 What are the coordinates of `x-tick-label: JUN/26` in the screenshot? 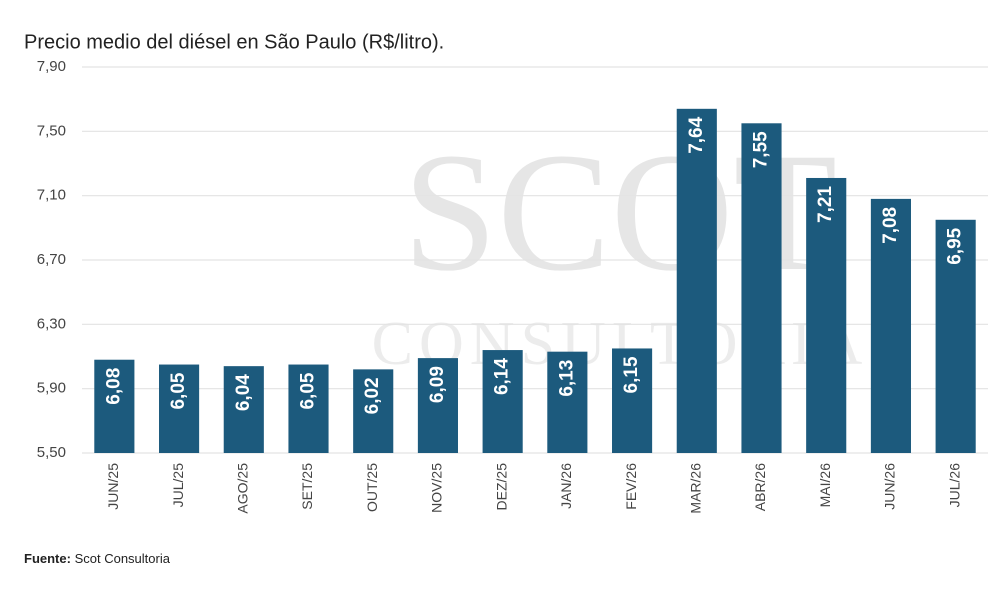 It's located at (890, 486).